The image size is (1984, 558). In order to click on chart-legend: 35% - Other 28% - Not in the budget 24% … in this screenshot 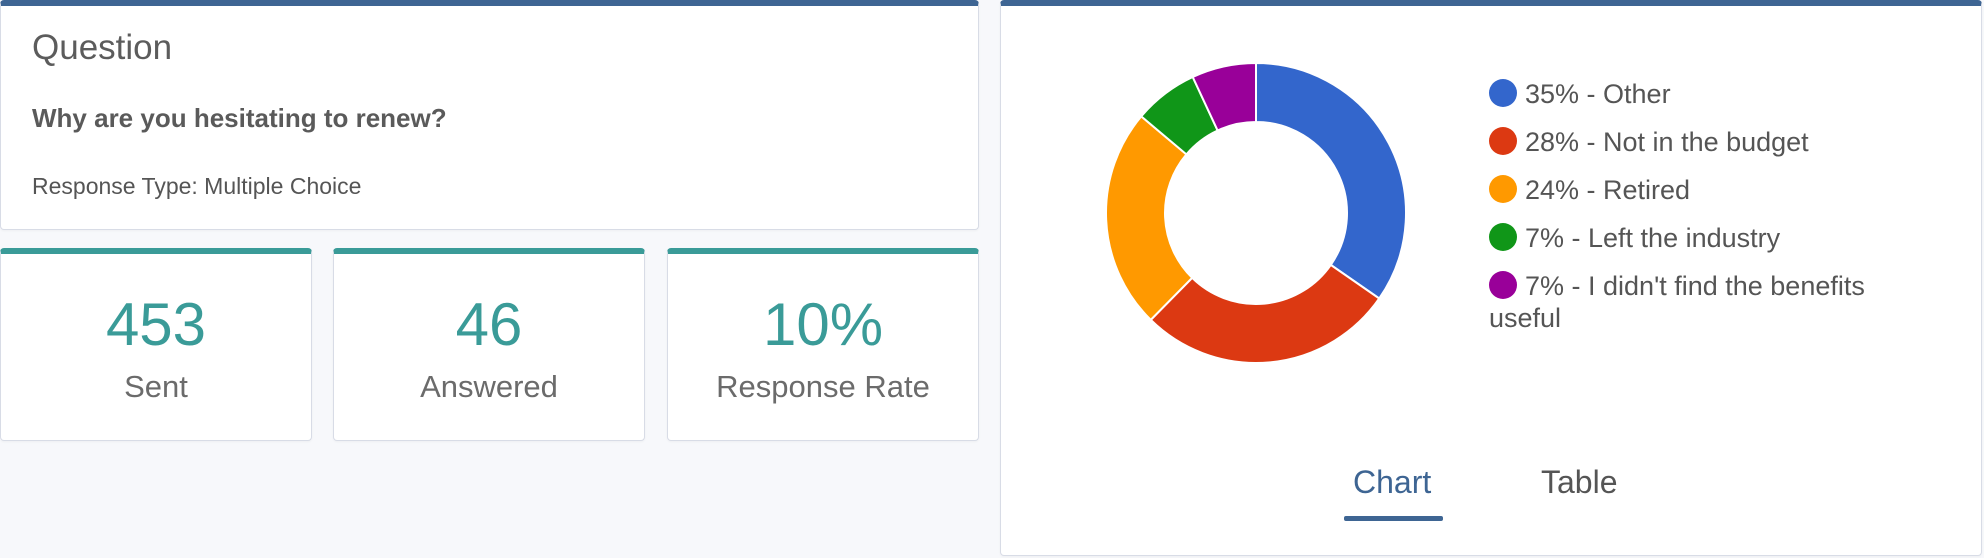, I will do `click(1704, 214)`.